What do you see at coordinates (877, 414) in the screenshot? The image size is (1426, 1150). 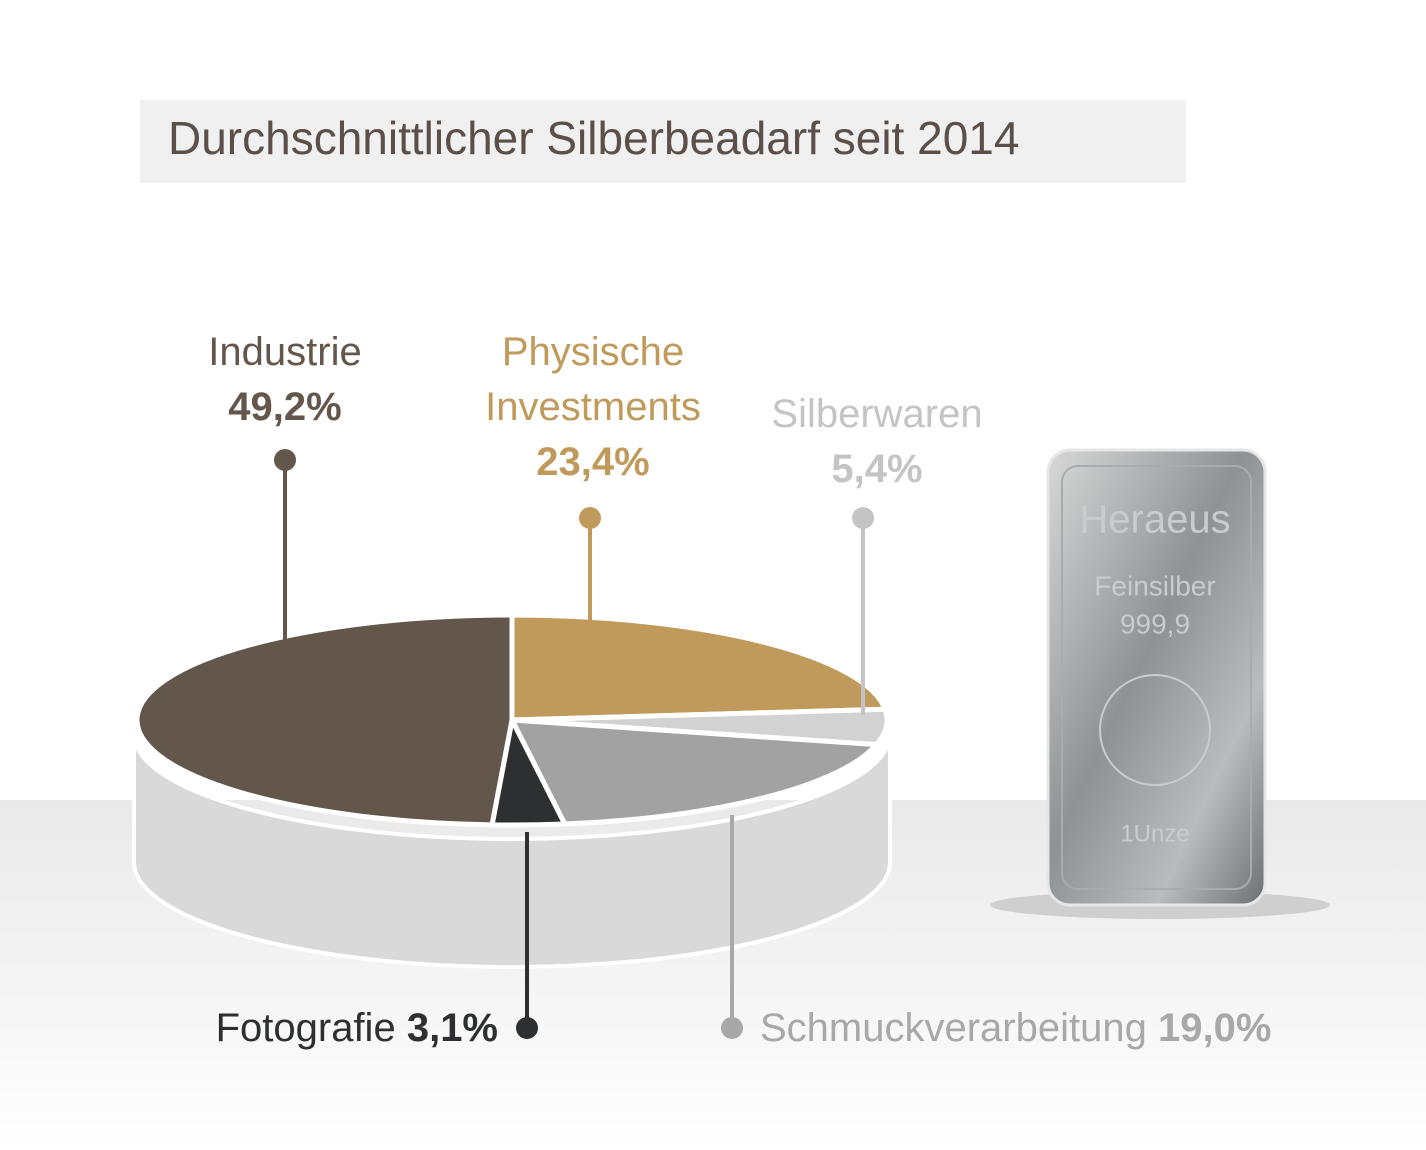 I see `category-label: Silberwaren` at bounding box center [877, 414].